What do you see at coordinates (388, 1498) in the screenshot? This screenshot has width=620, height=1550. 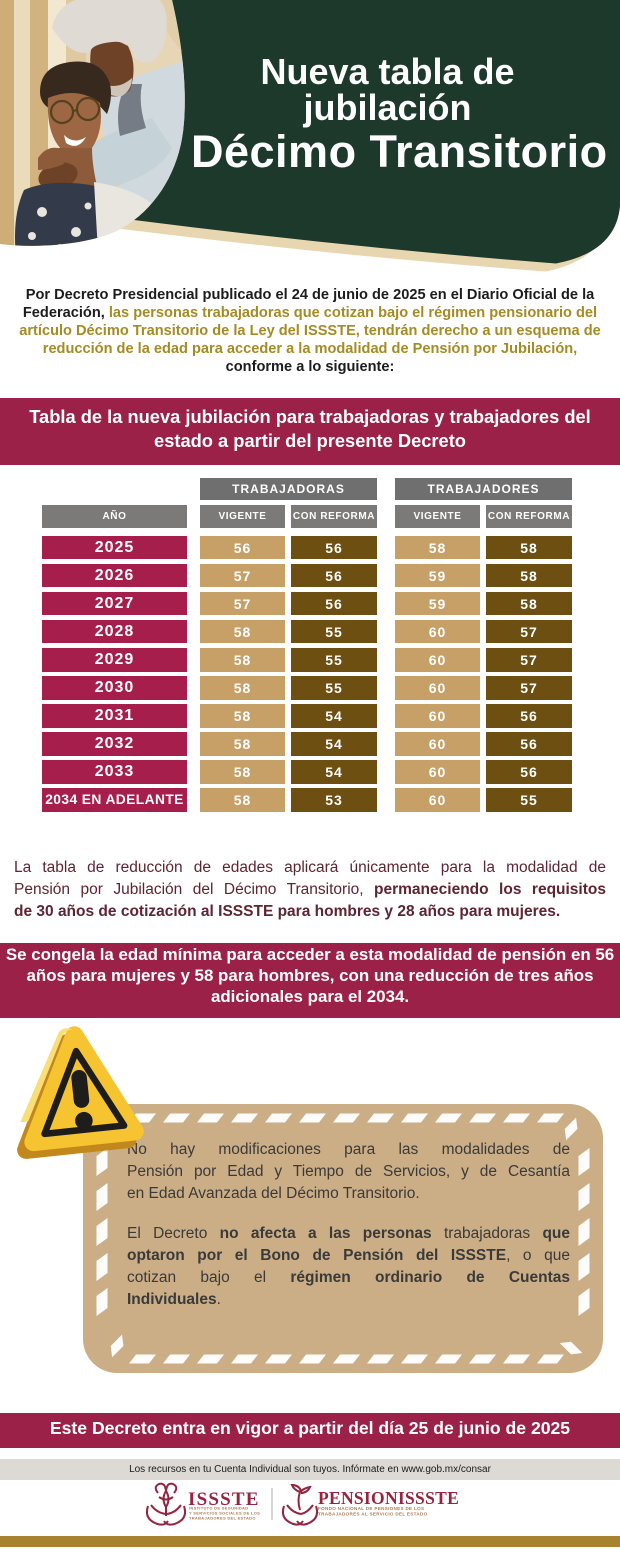 I see `svg-text: PENSIONISSSTE` at bounding box center [388, 1498].